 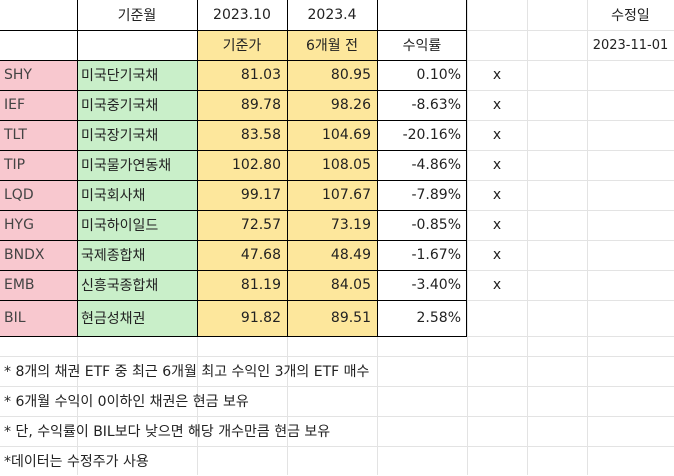 I want to click on ticker-cell: IEF, so click(x=38, y=105).